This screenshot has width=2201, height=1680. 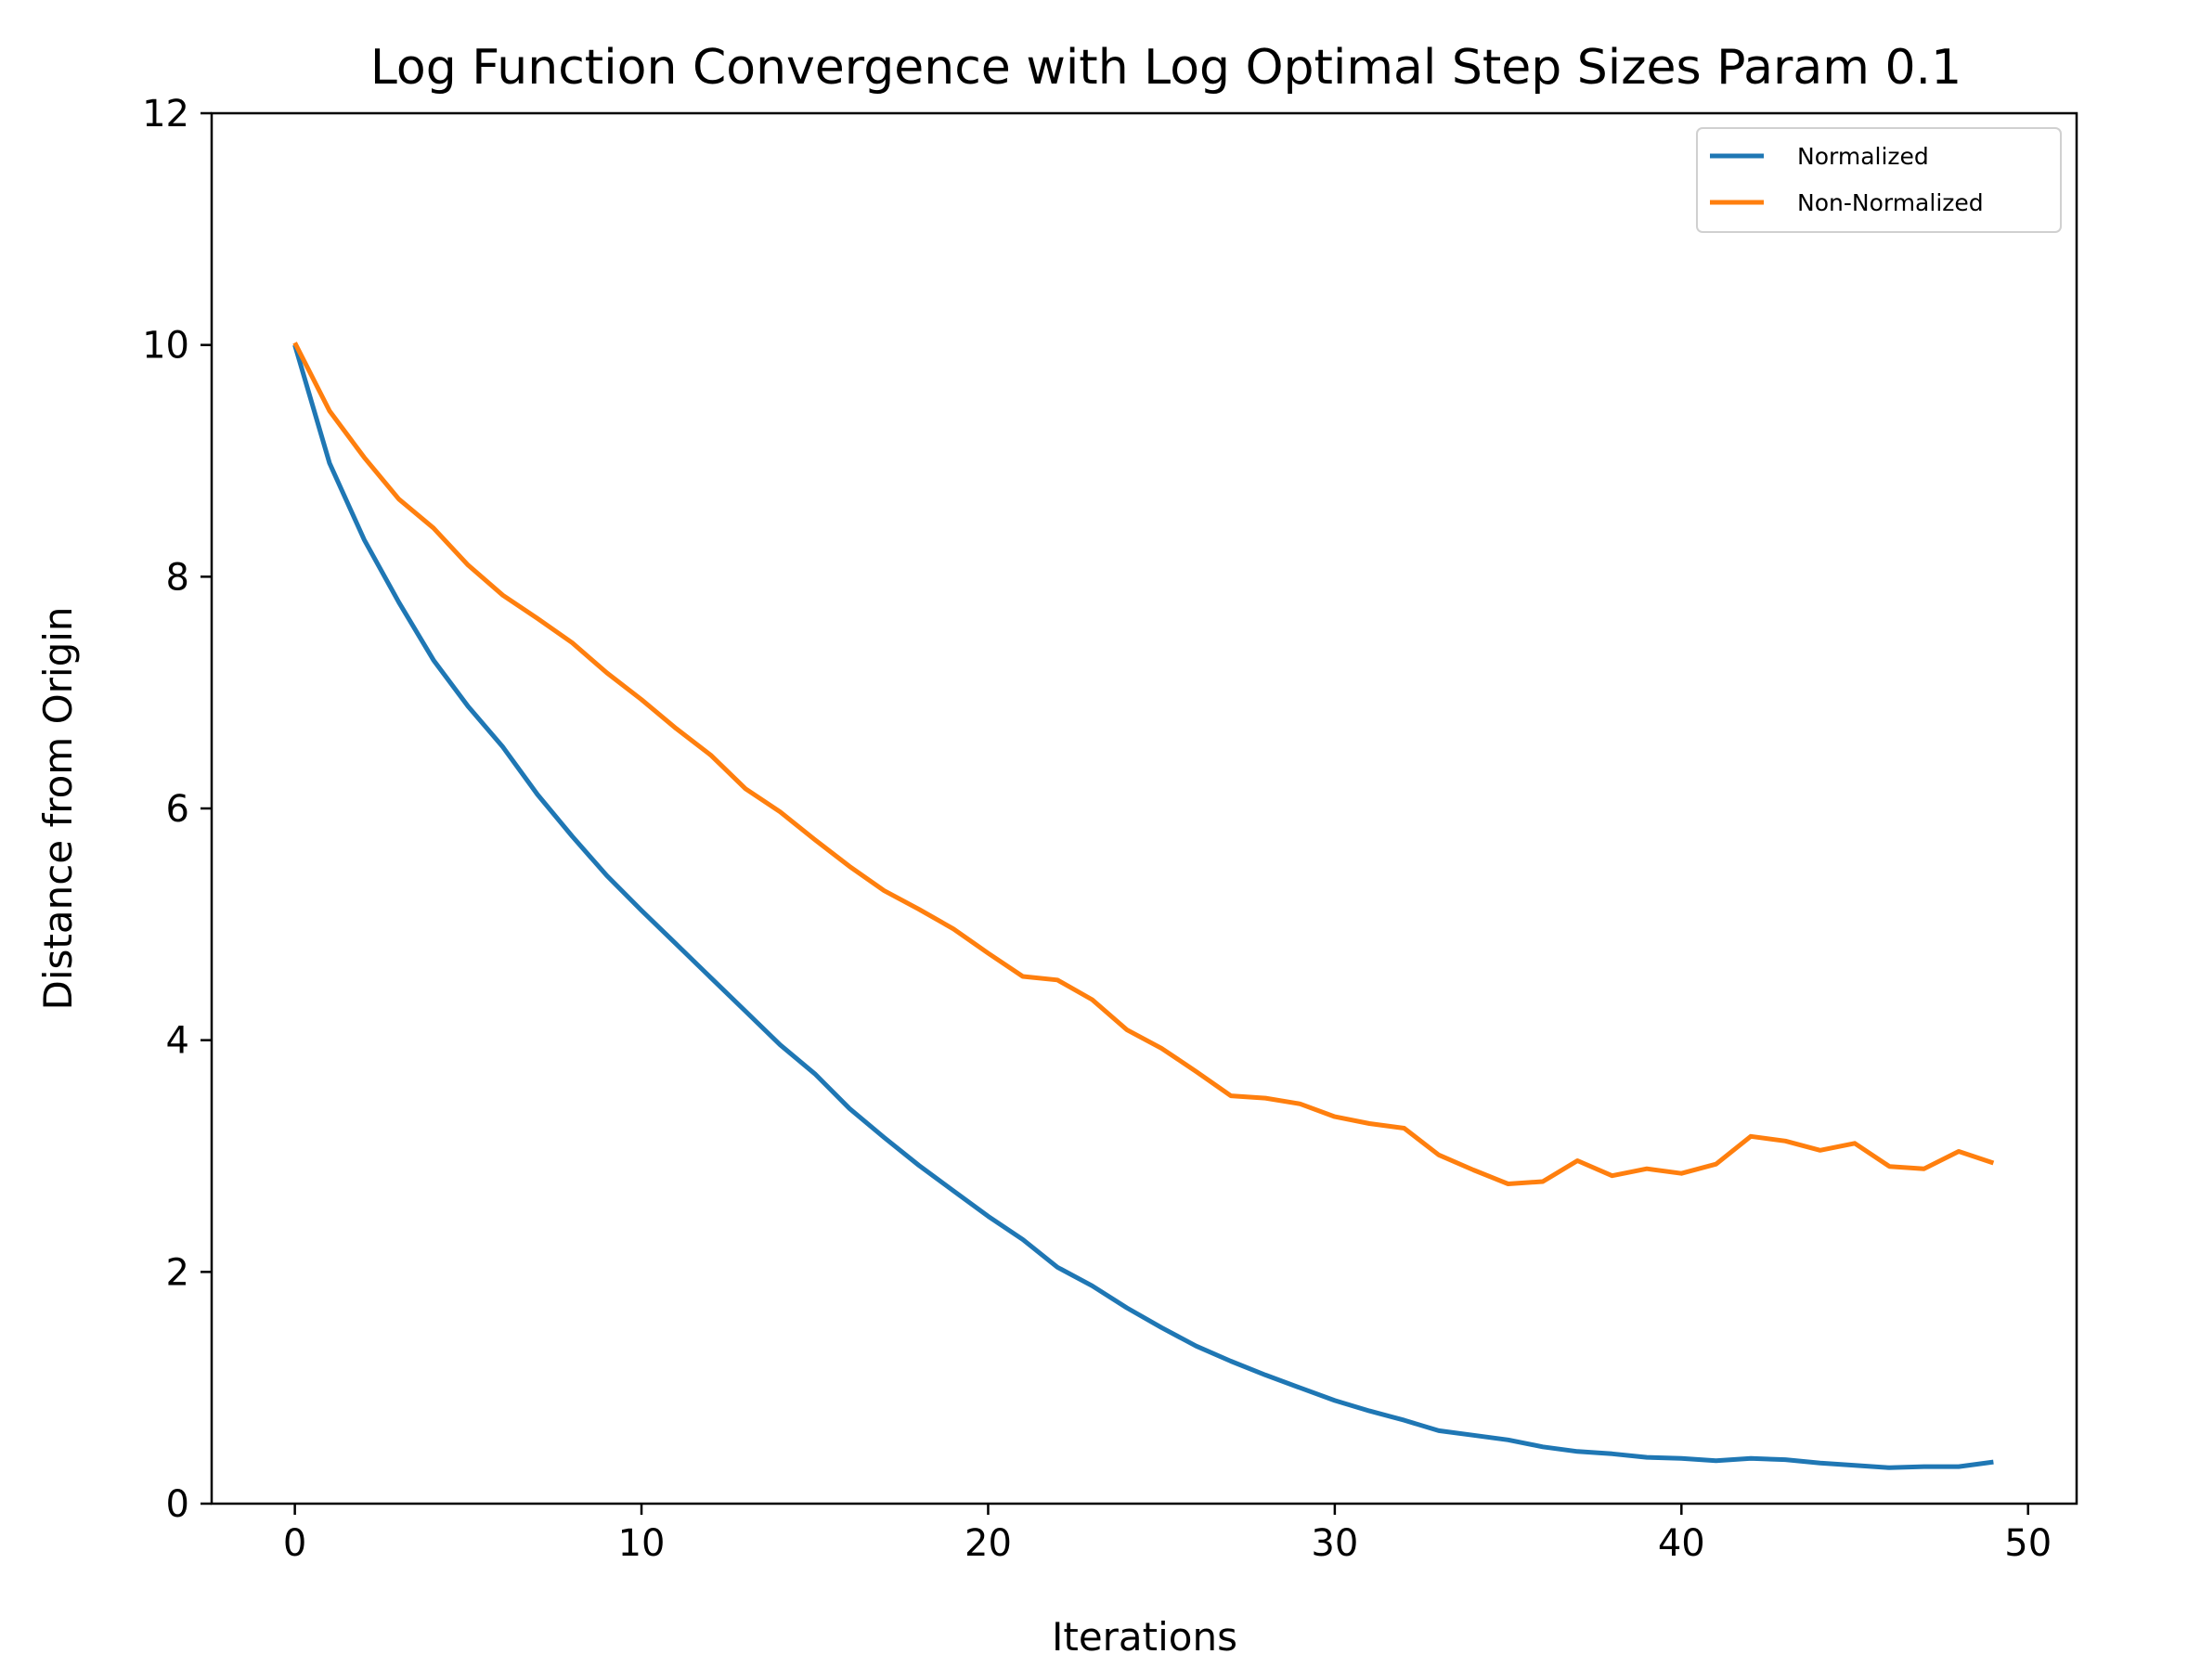 I want to click on x-tick-label: 40, so click(x=1682, y=1543).